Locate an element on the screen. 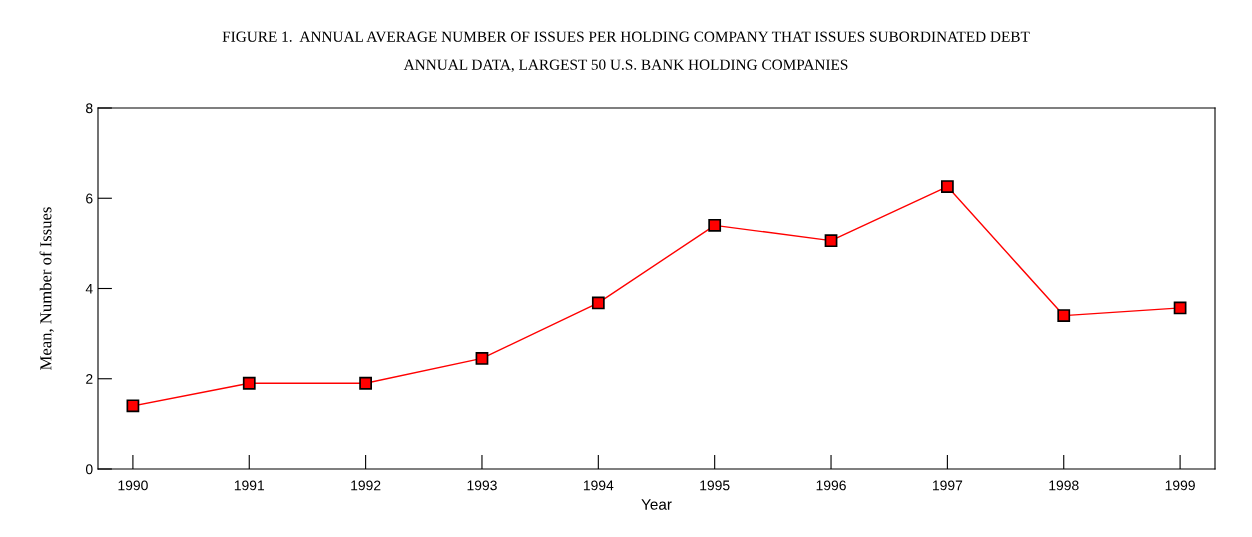 This screenshot has width=1252, height=537. x-tick-label: 1992 is located at coordinates (366, 485).